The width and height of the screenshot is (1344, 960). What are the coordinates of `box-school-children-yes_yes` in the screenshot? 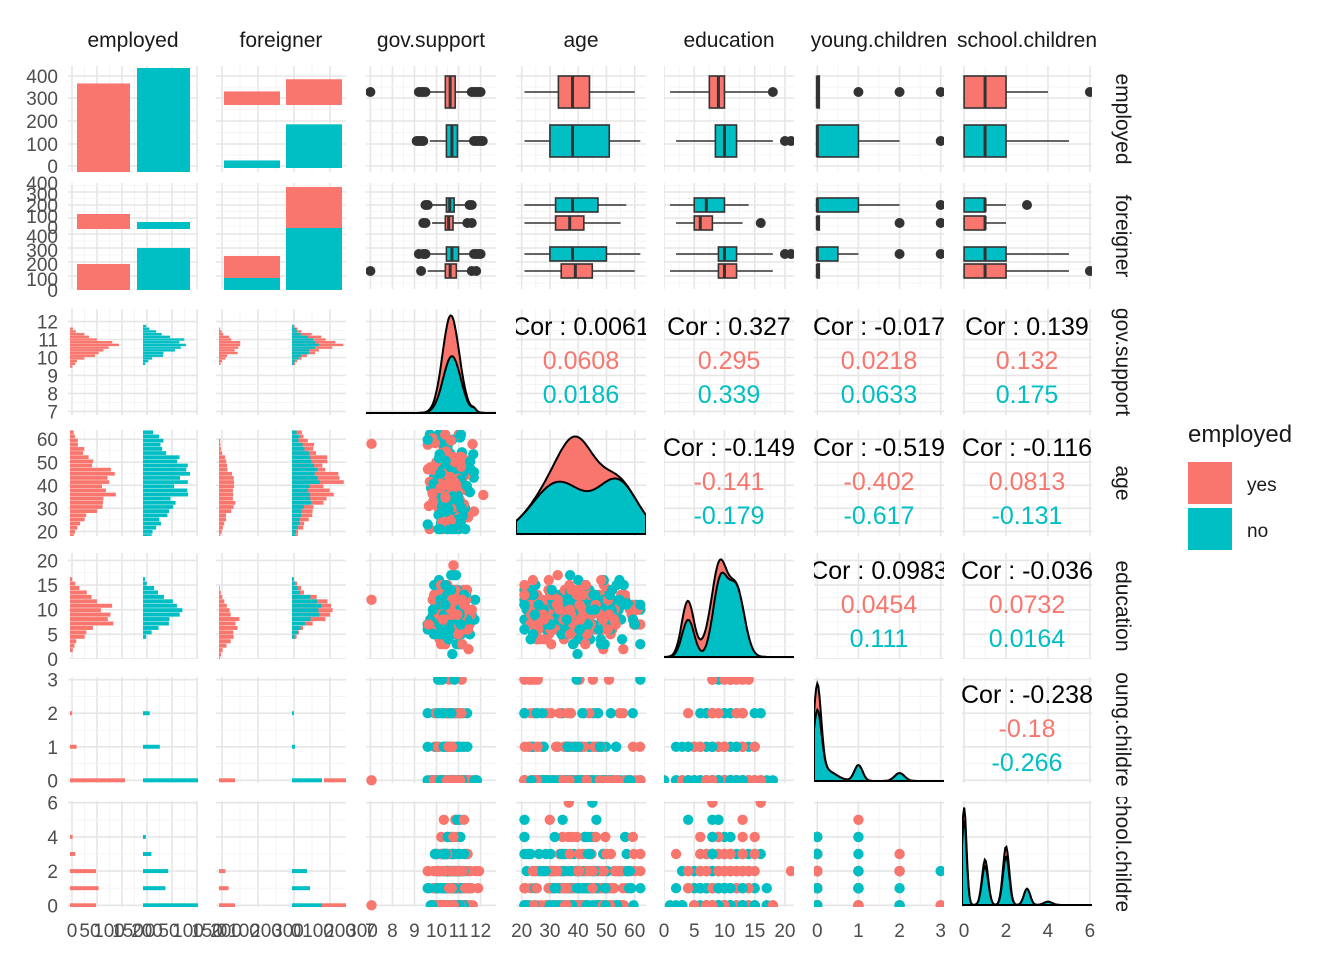 It's located at (1027, 271).